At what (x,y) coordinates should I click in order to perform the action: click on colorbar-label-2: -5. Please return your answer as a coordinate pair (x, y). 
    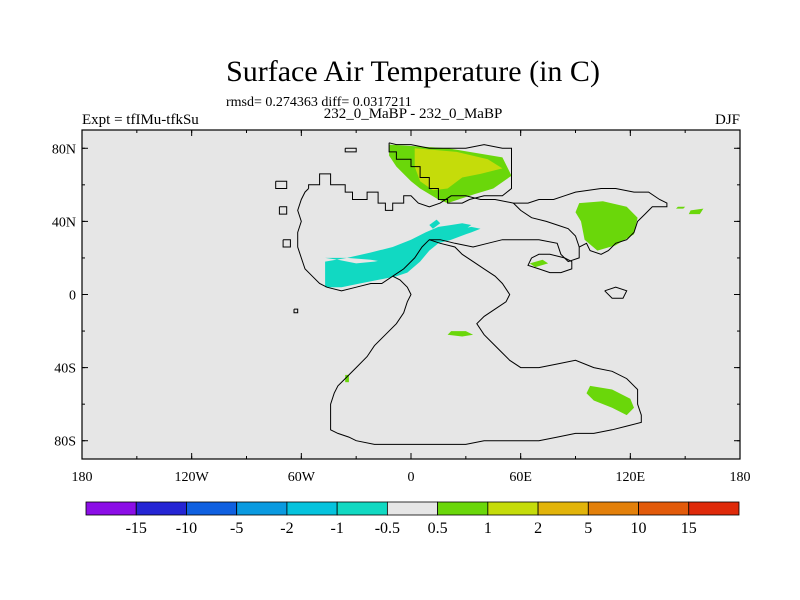
    Looking at the image, I should click on (236, 528).